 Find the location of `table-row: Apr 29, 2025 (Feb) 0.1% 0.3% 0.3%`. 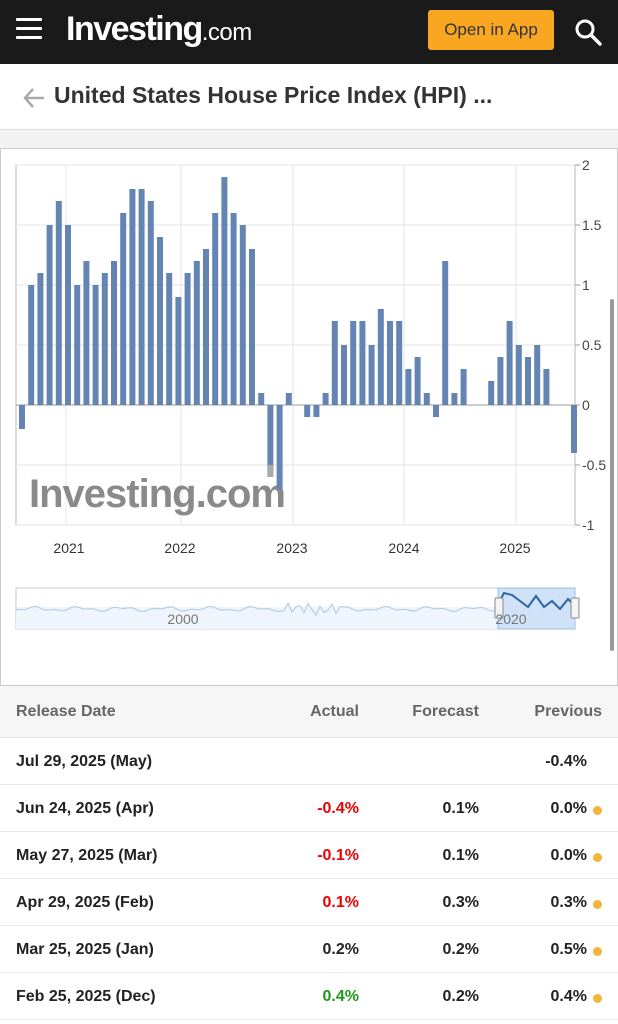

table-row: Apr 29, 2025 (Feb) 0.1% 0.3% 0.3% is located at coordinates (309, 902).